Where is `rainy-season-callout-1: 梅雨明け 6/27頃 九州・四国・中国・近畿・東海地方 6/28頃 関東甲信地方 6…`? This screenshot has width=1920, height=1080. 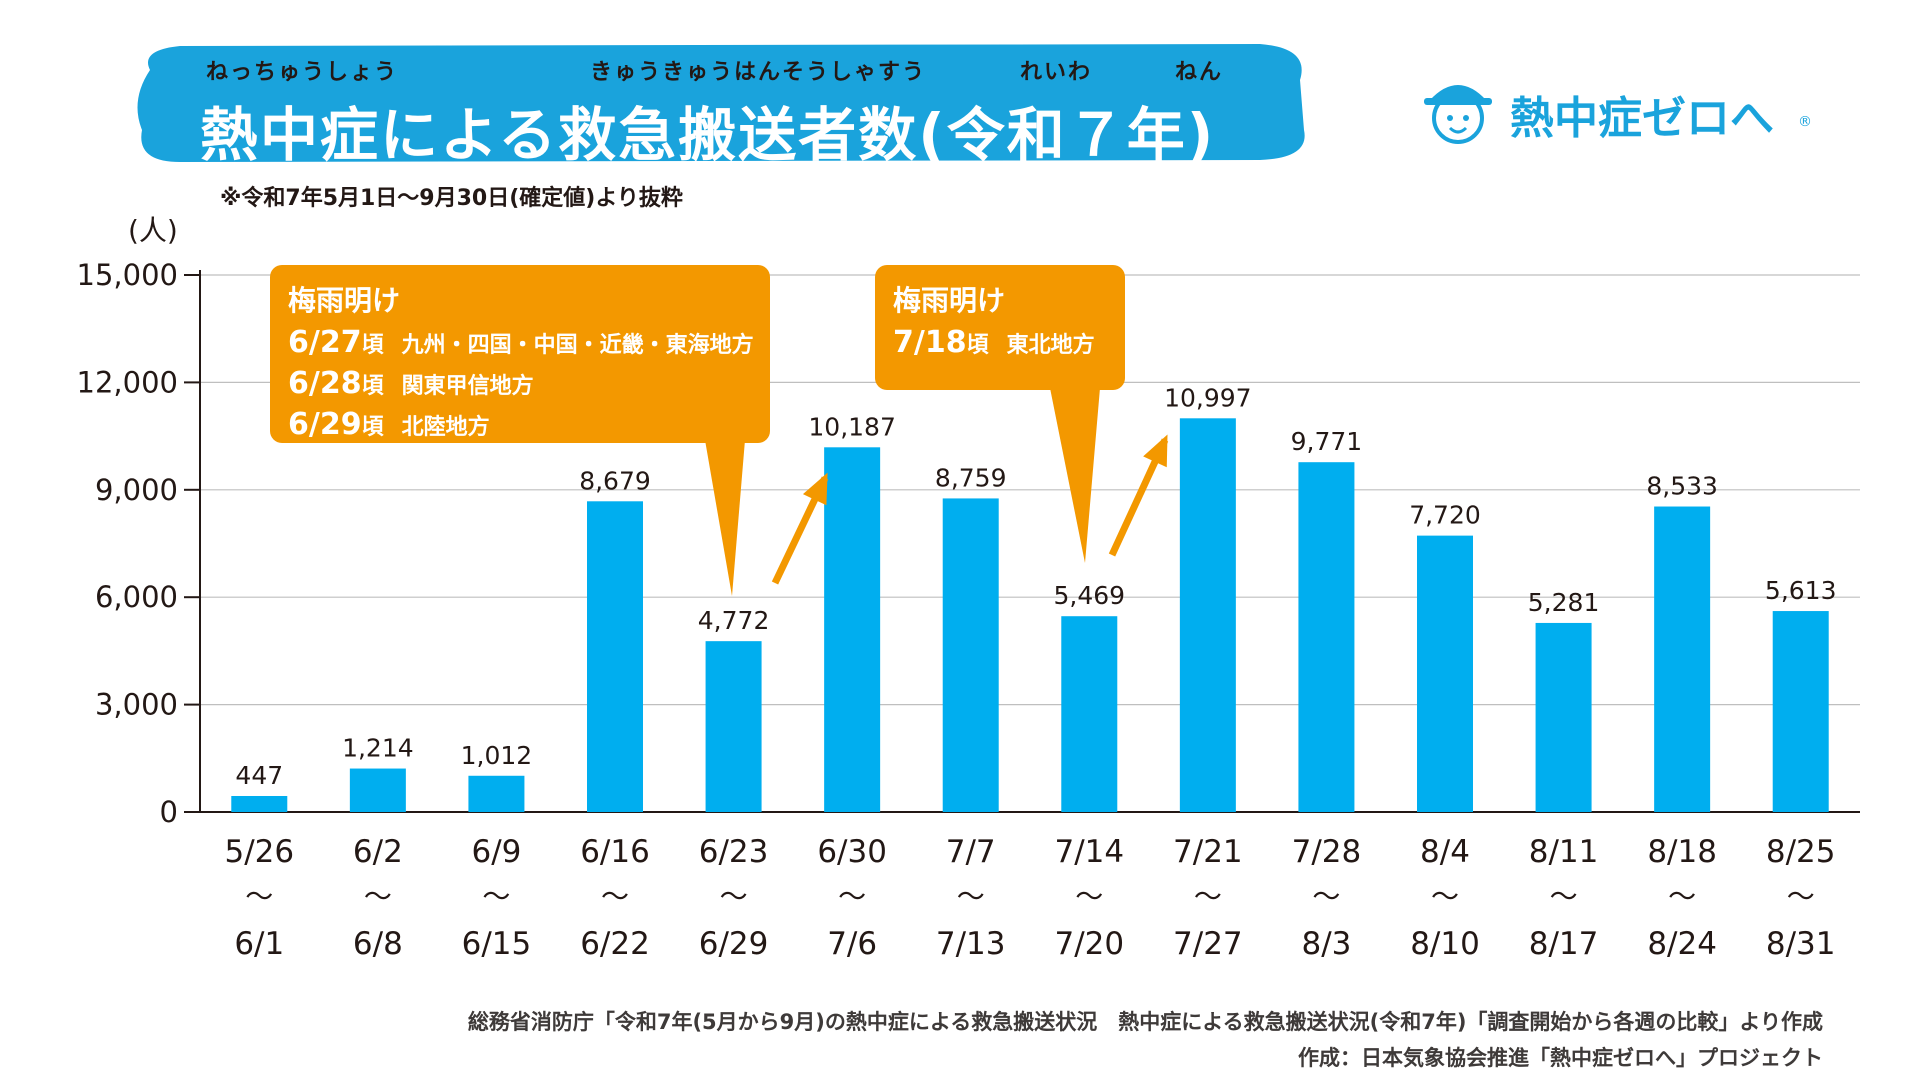
rainy-season-callout-1: 梅雨明け 6/27頃 九州・四国・中国・近畿・東海地方 6/28頃 関東甲信地方 6… is located at coordinates (520, 354).